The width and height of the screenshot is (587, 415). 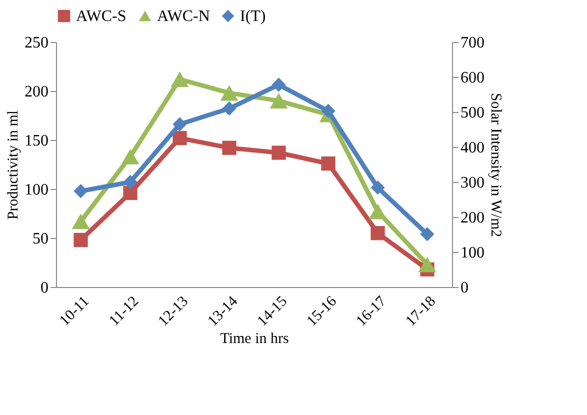 I want to click on y-axis-title: Productivity in ml, so click(x=14, y=165).